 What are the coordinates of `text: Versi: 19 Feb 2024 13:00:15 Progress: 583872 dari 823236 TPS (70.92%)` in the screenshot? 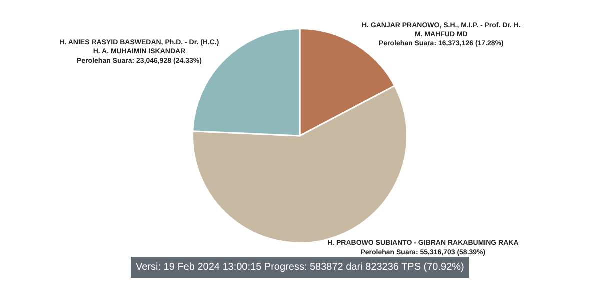 It's located at (300, 267).